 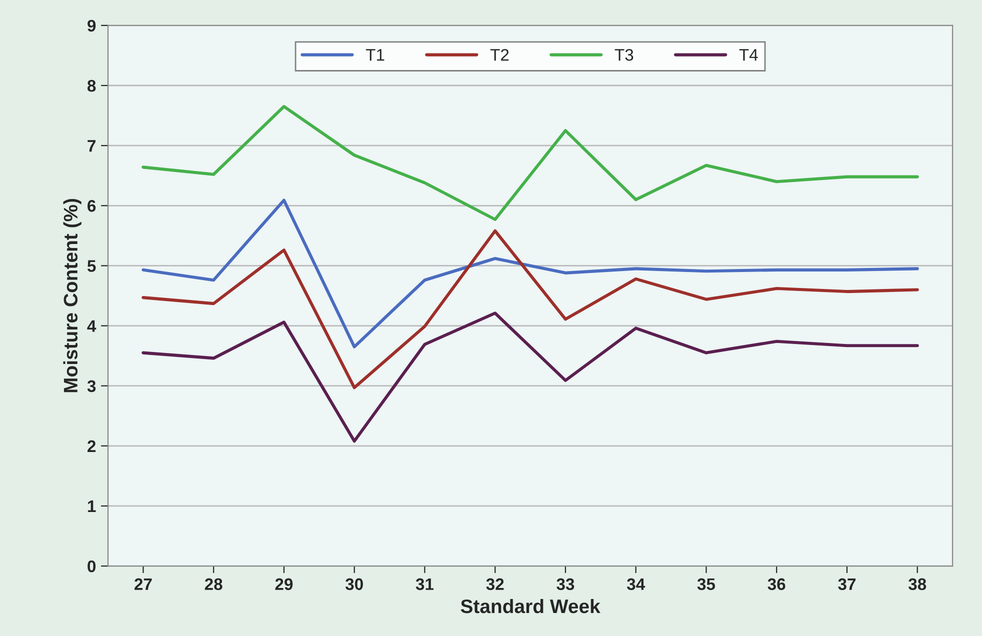 What do you see at coordinates (499, 54) in the screenshot?
I see `legend-label: T2` at bounding box center [499, 54].